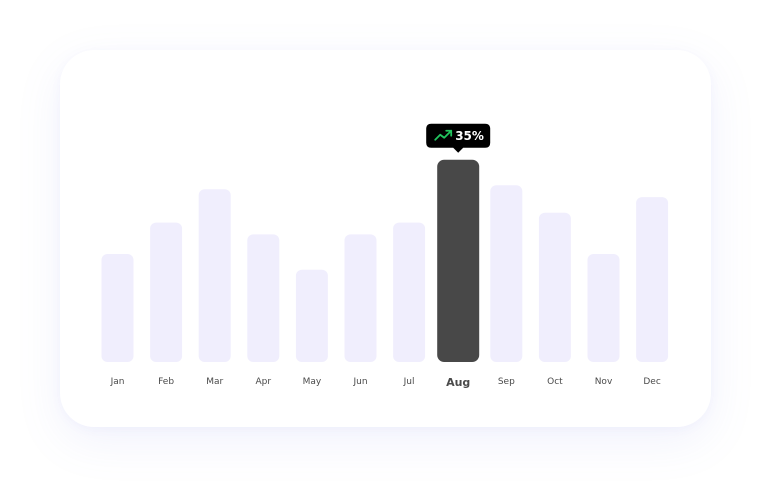 The height and width of the screenshot is (498, 771). I want to click on month-label-jan: Jan, so click(117, 382).